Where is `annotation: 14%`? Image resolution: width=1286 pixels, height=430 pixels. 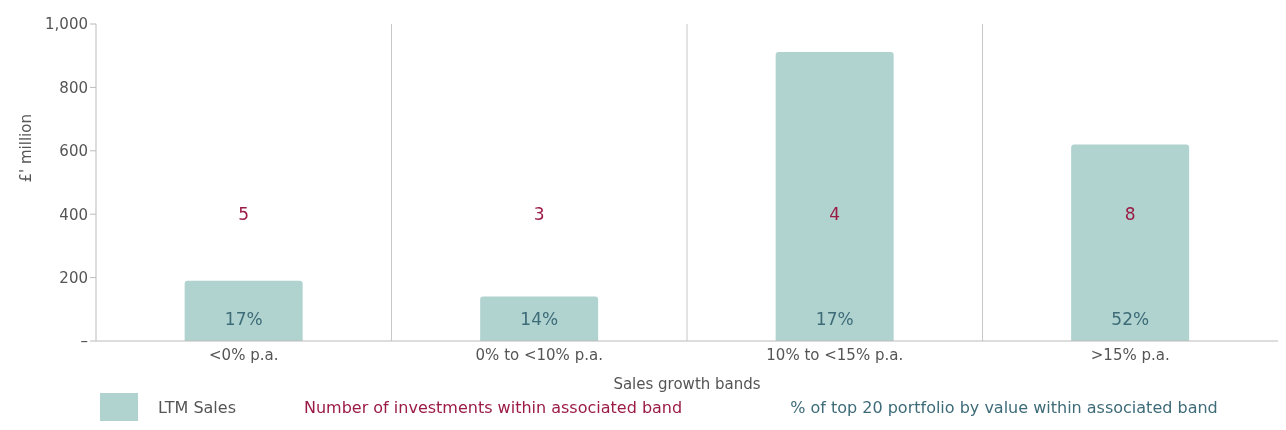 annotation: 14% is located at coordinates (539, 318).